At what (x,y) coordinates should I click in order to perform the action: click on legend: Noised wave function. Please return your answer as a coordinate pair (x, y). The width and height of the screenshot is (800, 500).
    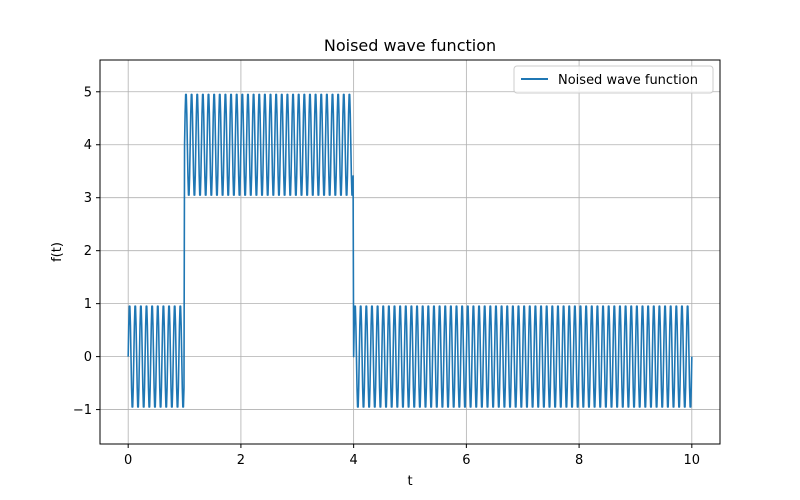
    Looking at the image, I should click on (613, 79).